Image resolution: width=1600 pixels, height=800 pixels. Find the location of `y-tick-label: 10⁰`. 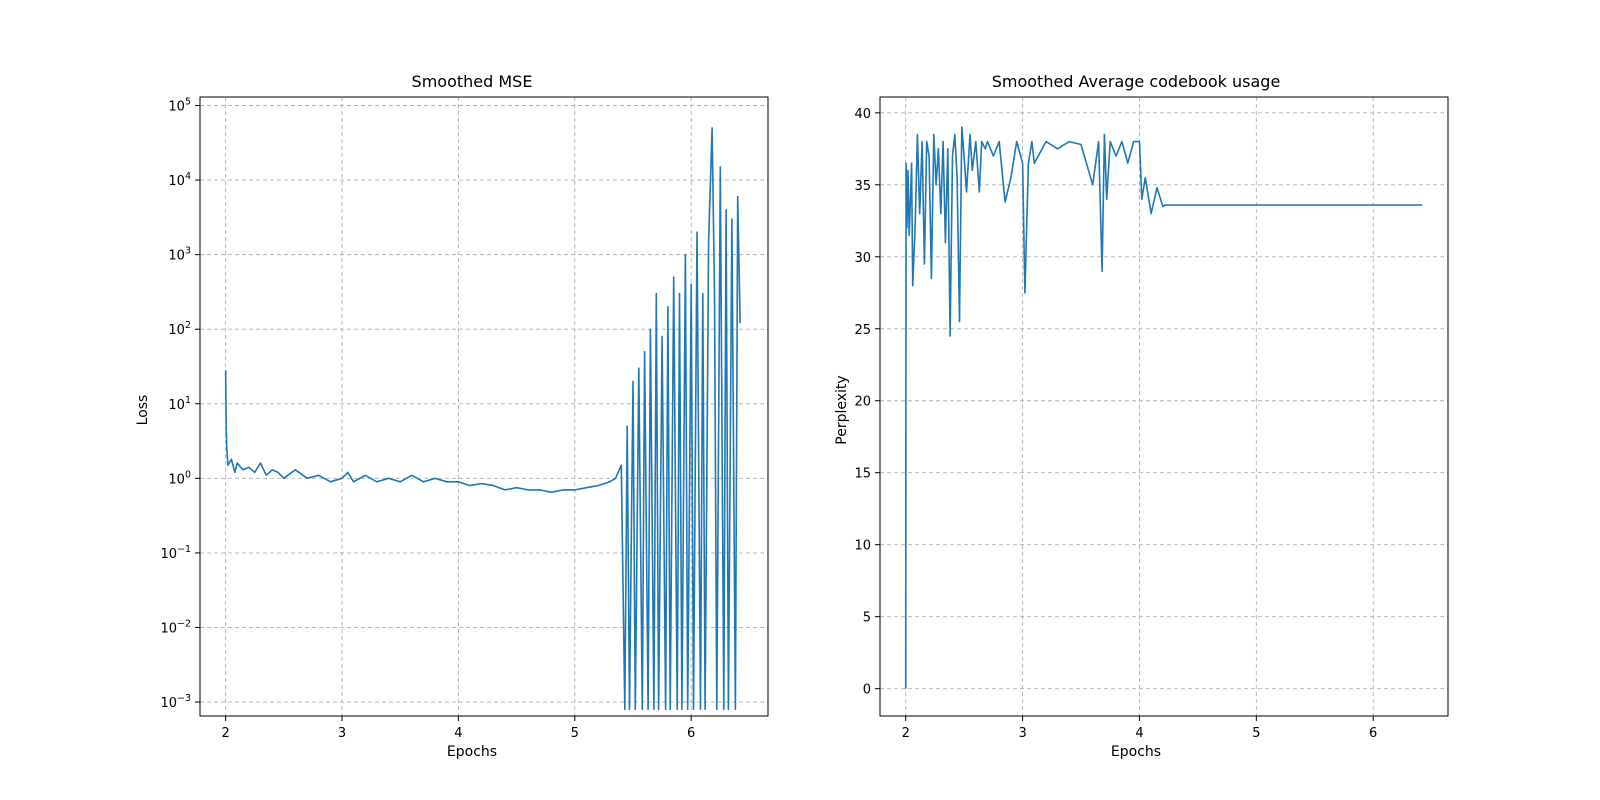

y-tick-label: 10⁰ is located at coordinates (179, 478).